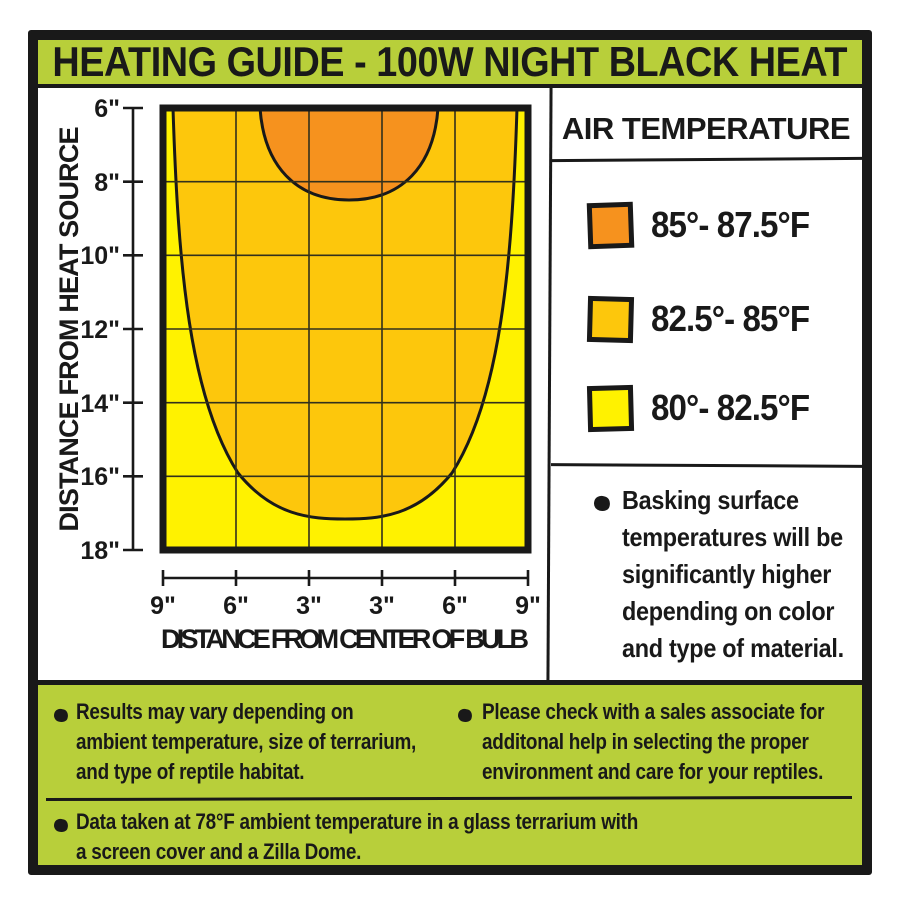  What do you see at coordinates (345, 578) in the screenshot?
I see `x-axis` at bounding box center [345, 578].